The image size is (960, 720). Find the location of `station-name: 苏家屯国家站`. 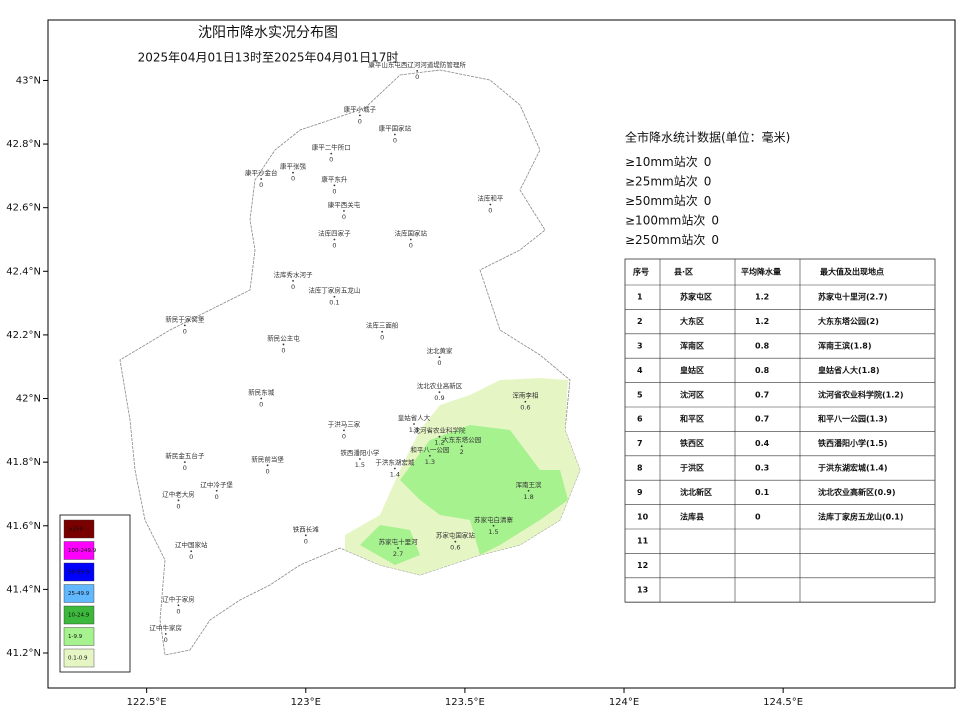

station-name: 苏家屯国家站 is located at coordinates (456, 535).